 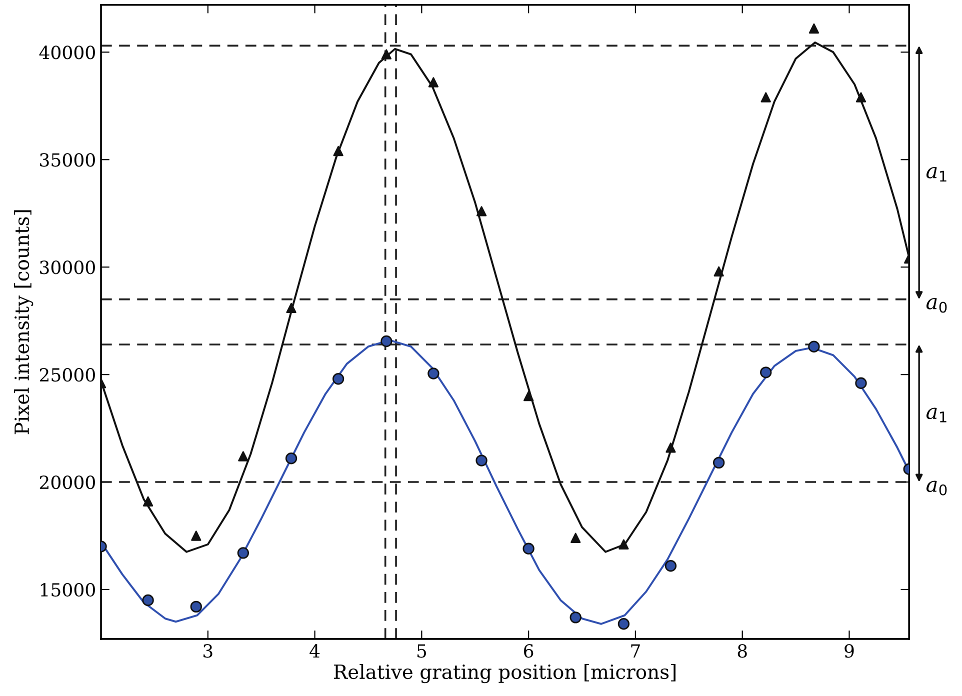 I want to click on x-tick-label: 6, so click(x=529, y=651).